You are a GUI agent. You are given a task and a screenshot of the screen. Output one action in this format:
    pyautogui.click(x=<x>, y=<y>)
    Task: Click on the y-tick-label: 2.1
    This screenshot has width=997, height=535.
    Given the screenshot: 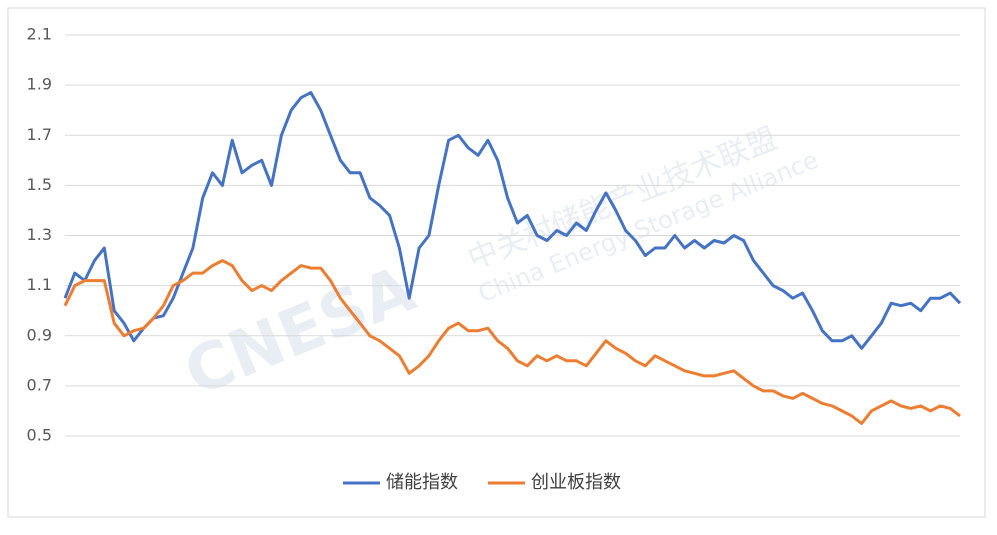 What is the action you would take?
    pyautogui.click(x=39, y=34)
    